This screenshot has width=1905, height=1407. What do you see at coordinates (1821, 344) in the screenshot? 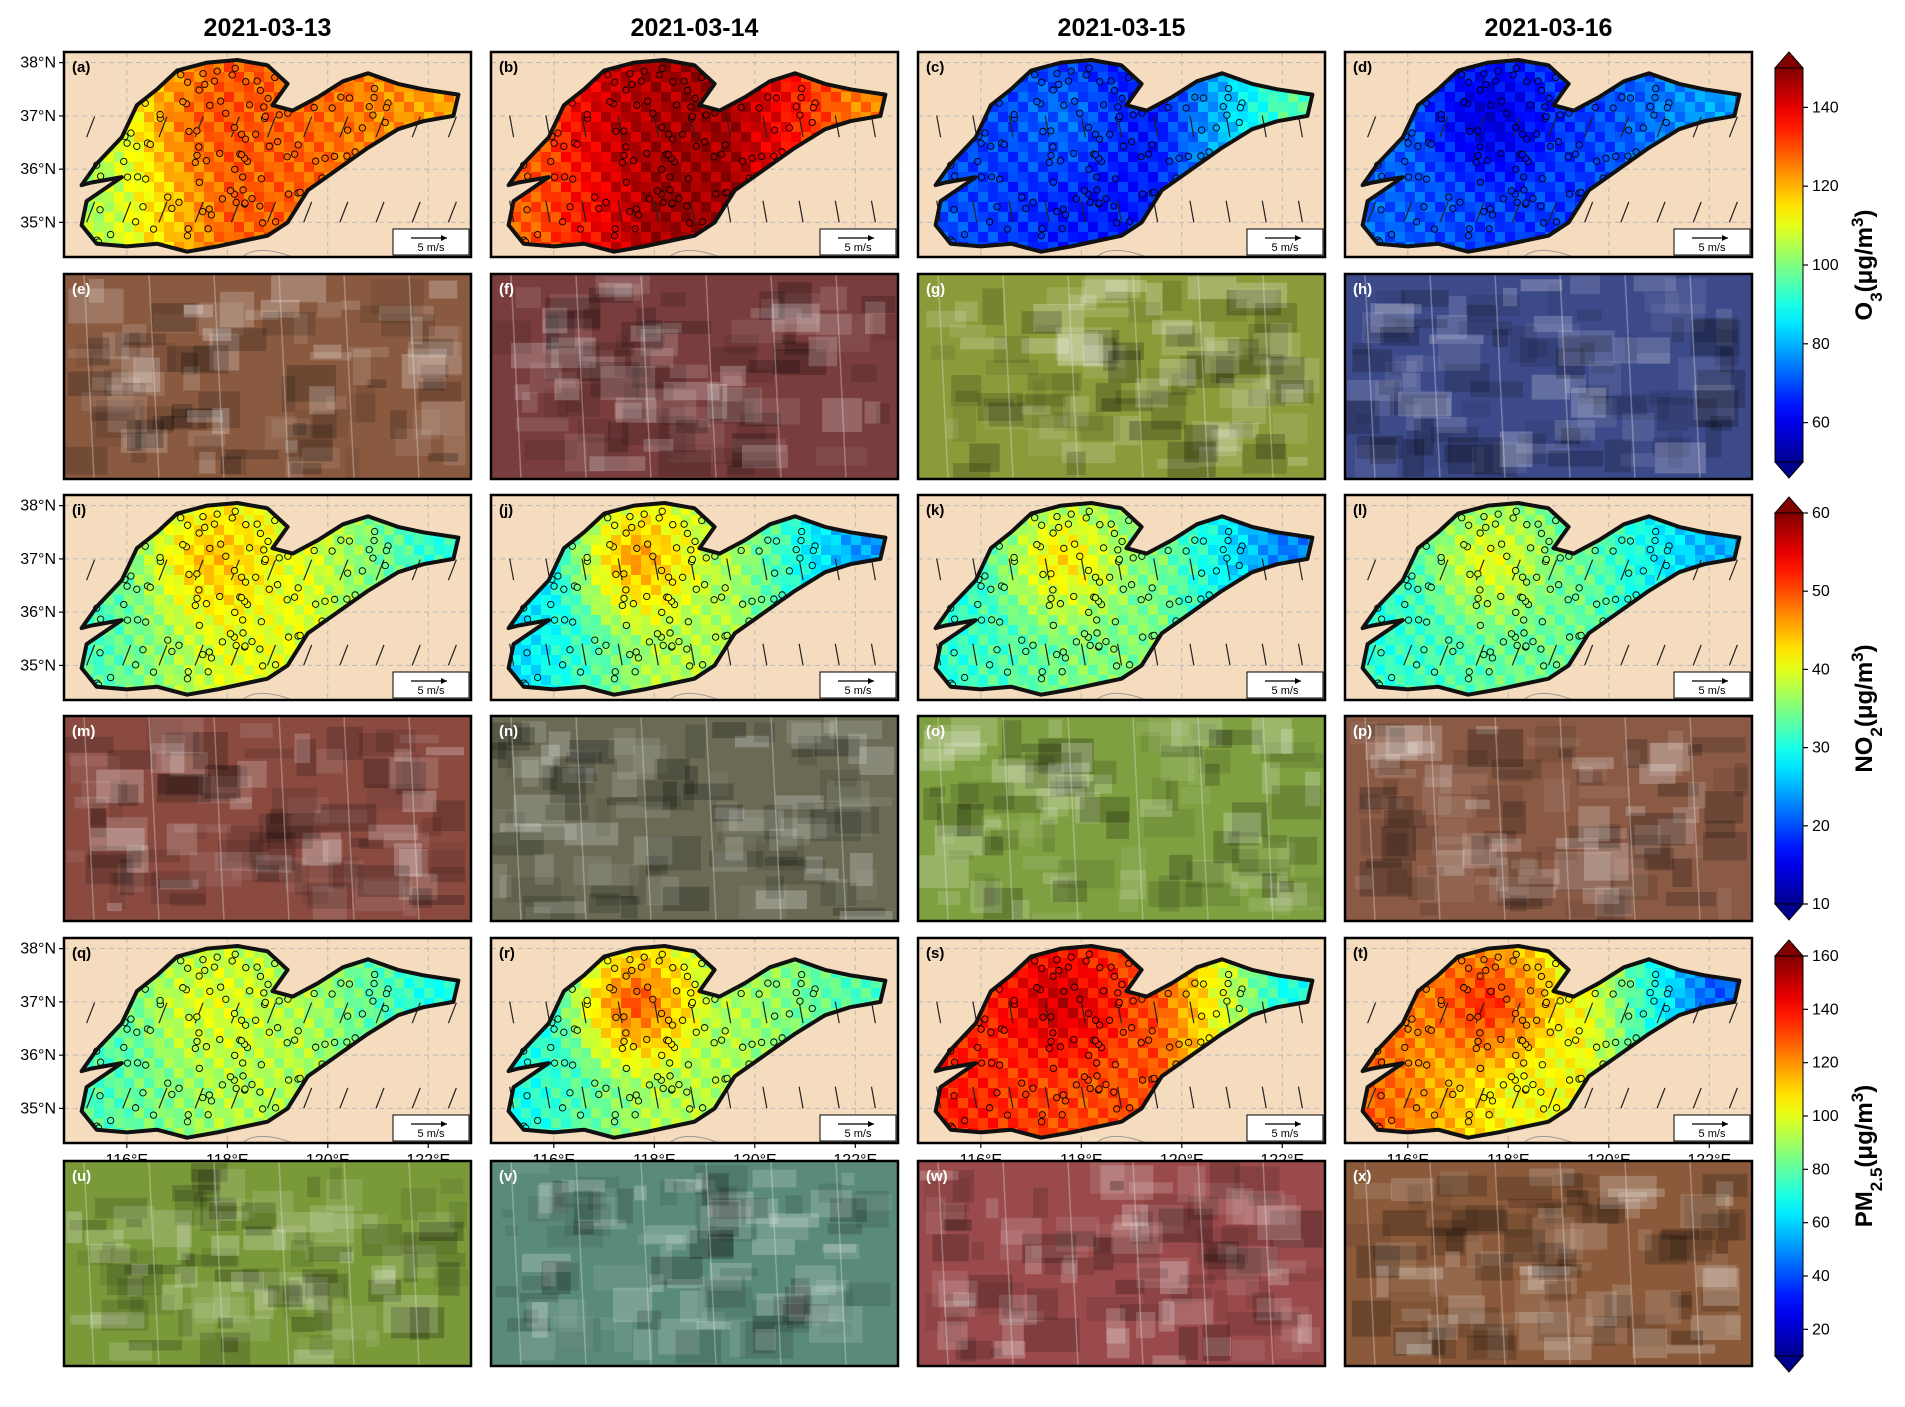
I see `colorbar-tick-label: 80` at bounding box center [1821, 344].